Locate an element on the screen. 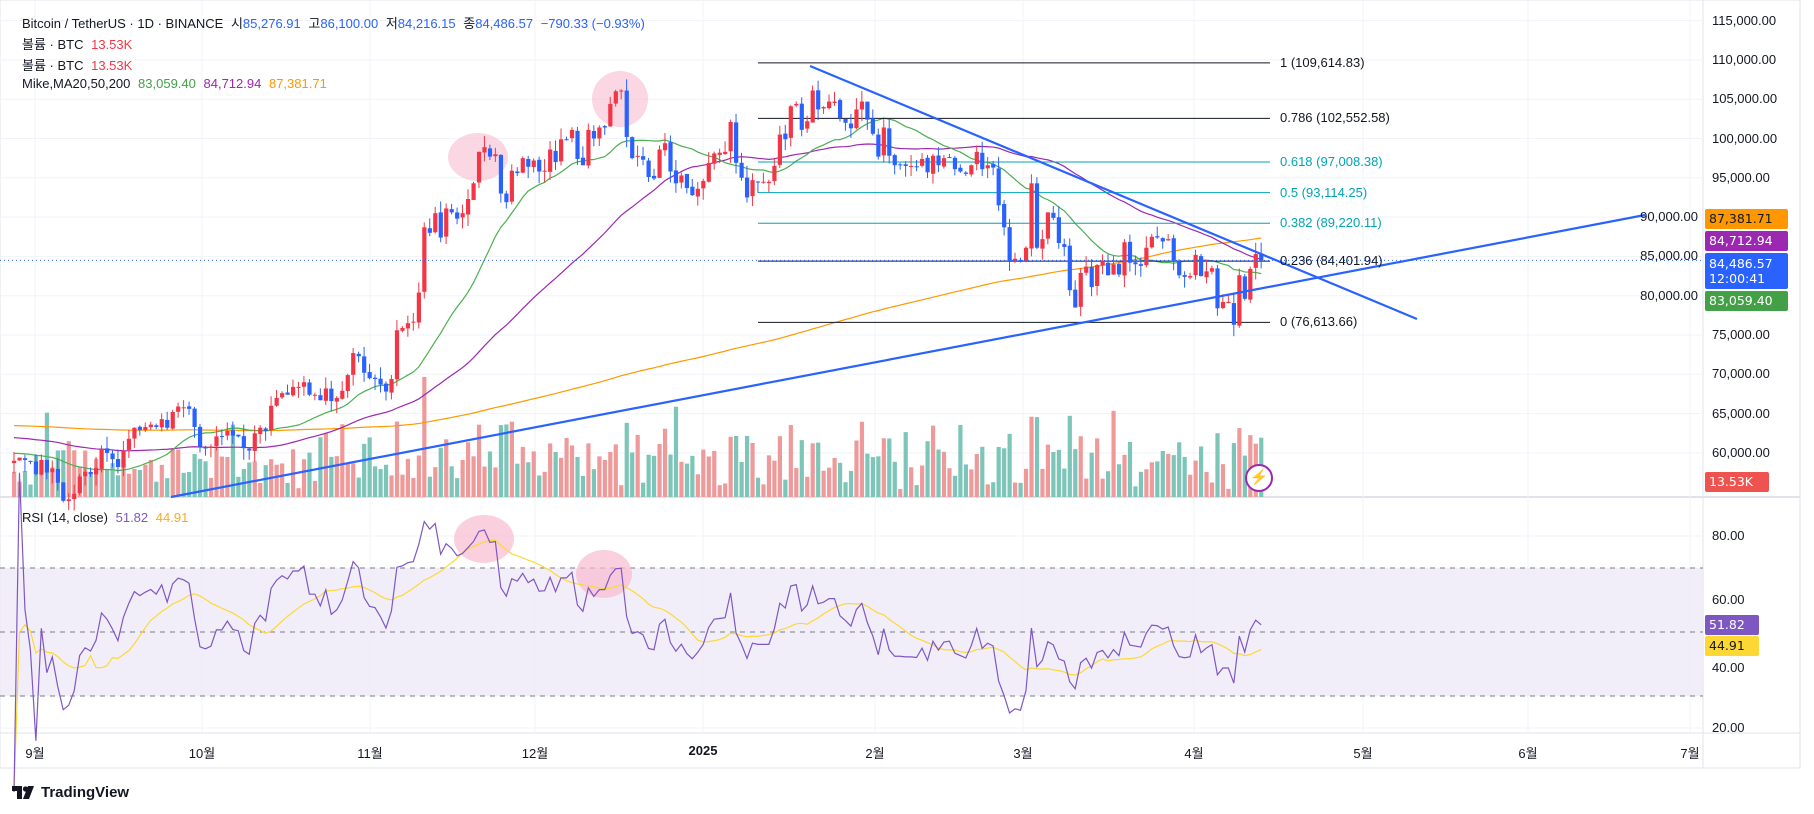  fib-level-label: 0.382 (89,220.11) is located at coordinates (1331, 223).